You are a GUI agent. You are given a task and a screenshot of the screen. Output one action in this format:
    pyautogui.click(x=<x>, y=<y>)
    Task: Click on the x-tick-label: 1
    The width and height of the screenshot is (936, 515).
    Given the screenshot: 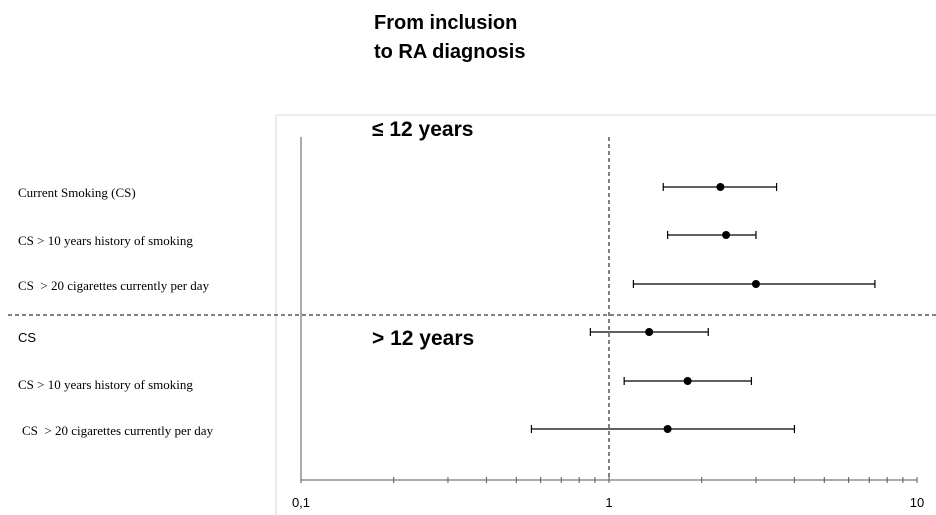 What is the action you would take?
    pyautogui.click(x=608, y=502)
    